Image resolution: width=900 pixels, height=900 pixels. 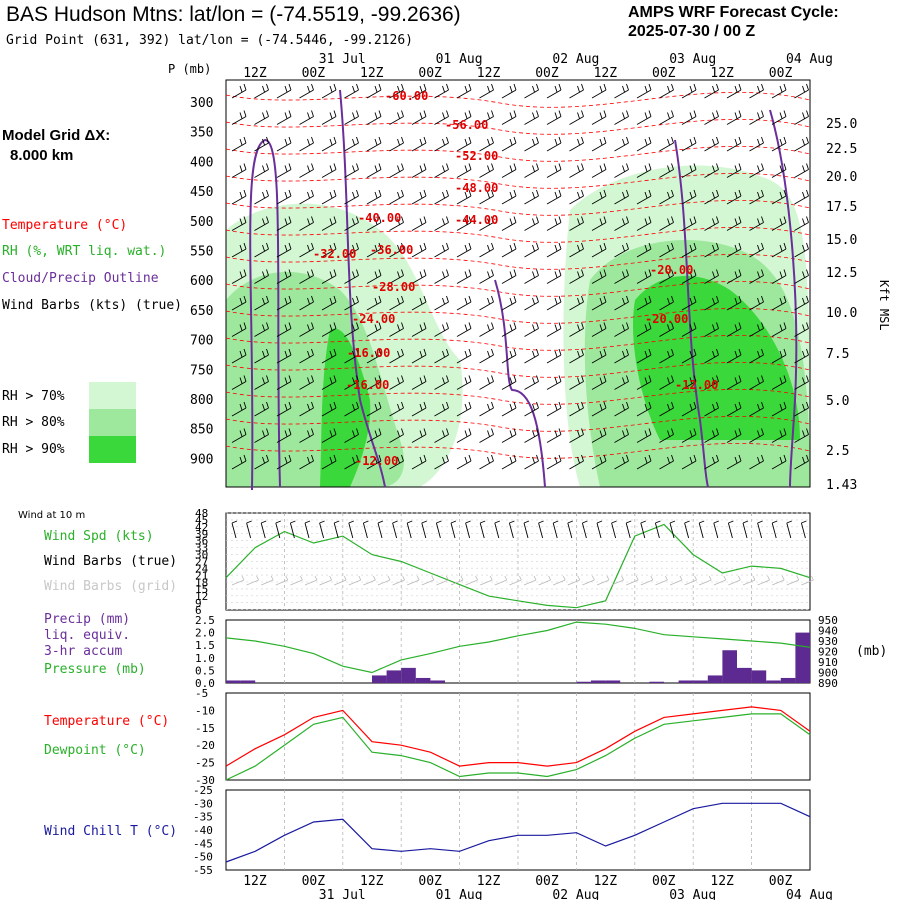 What do you see at coordinates (205, 620) in the screenshot?
I see `precip-tick: 2.5` at bounding box center [205, 620].